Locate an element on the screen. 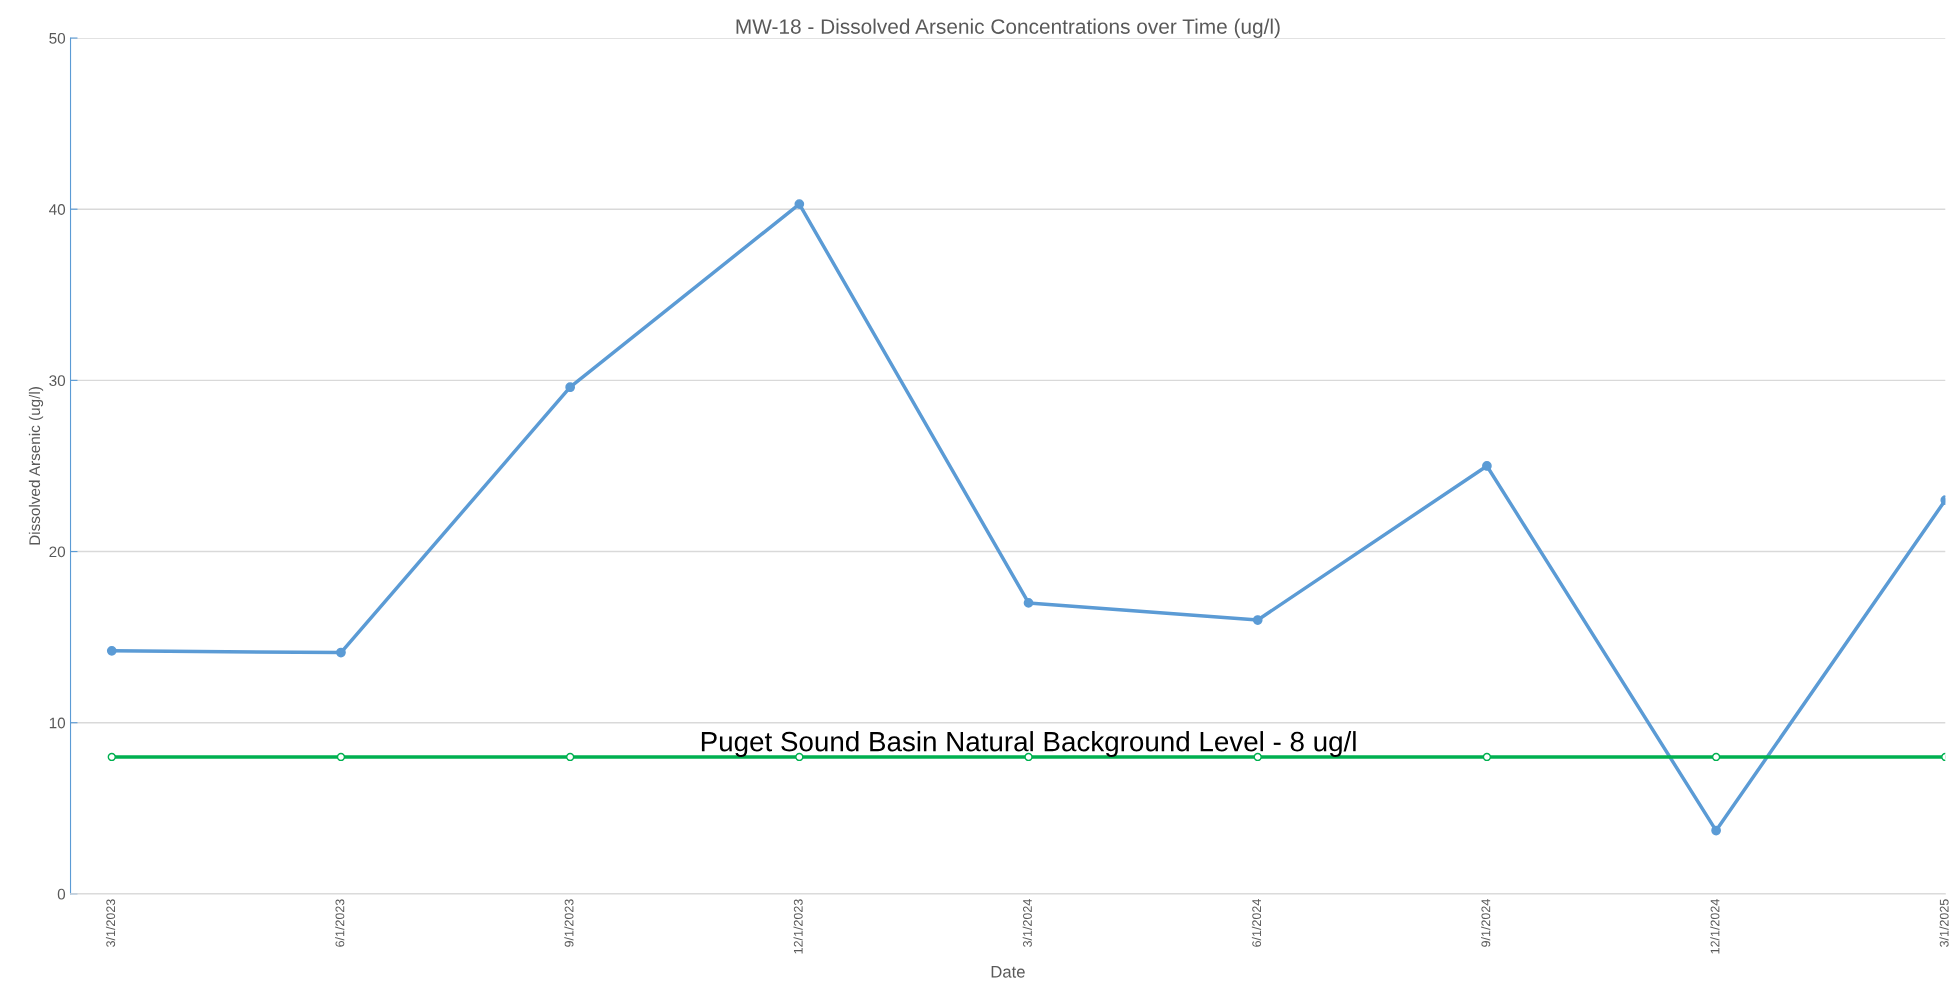  x-tick-label: 9/1/2024 is located at coordinates (1486, 923).